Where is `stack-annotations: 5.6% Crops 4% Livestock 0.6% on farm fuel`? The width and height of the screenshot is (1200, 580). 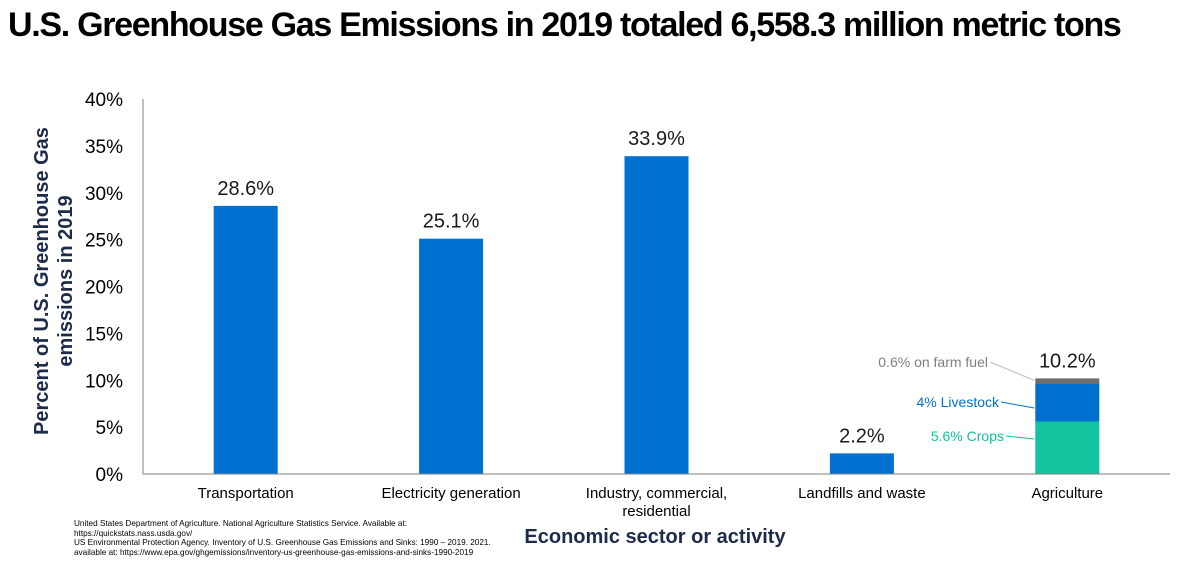 stack-annotations: 5.6% Crops 4% Livestock 0.6% on farm fuel is located at coordinates (956, 399).